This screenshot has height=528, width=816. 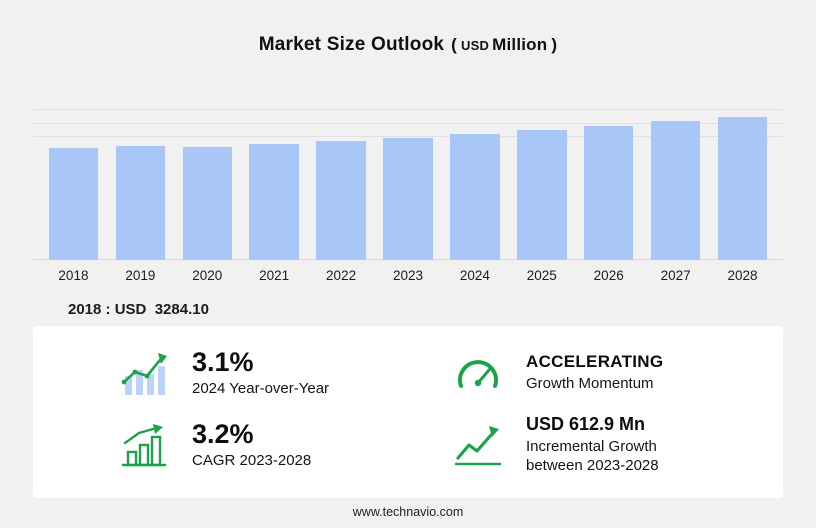 I want to click on bar-2018, so click(x=73, y=204).